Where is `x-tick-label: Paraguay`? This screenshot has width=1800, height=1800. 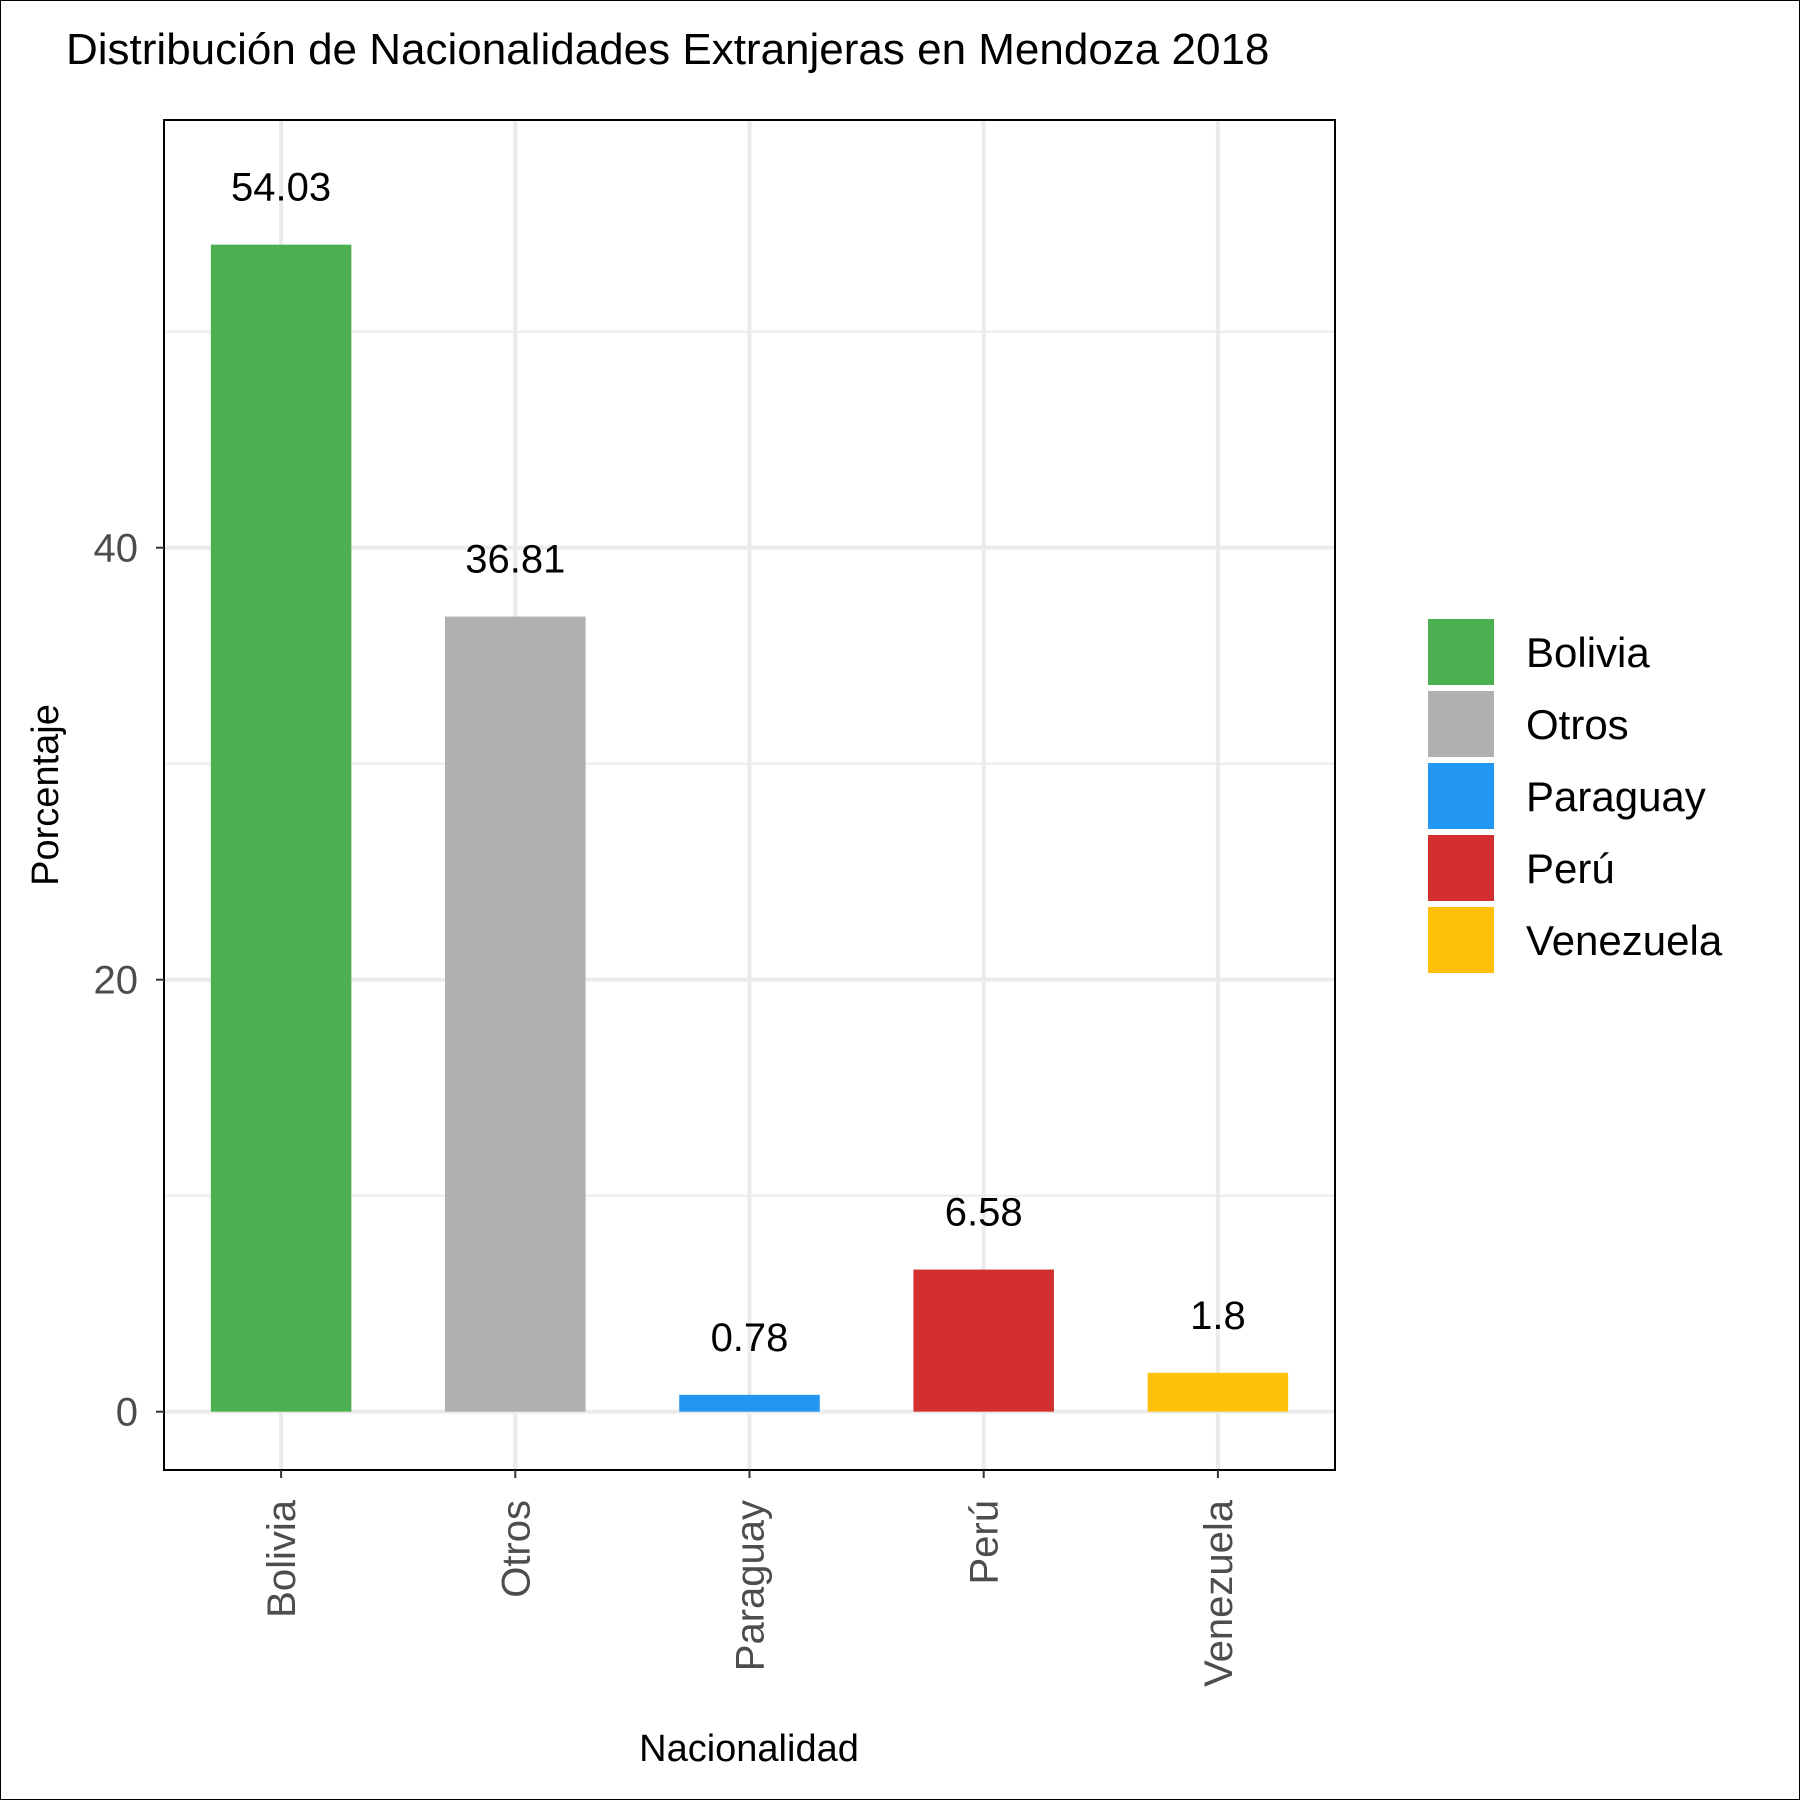 x-tick-label: Paraguay is located at coordinates (751, 1585).